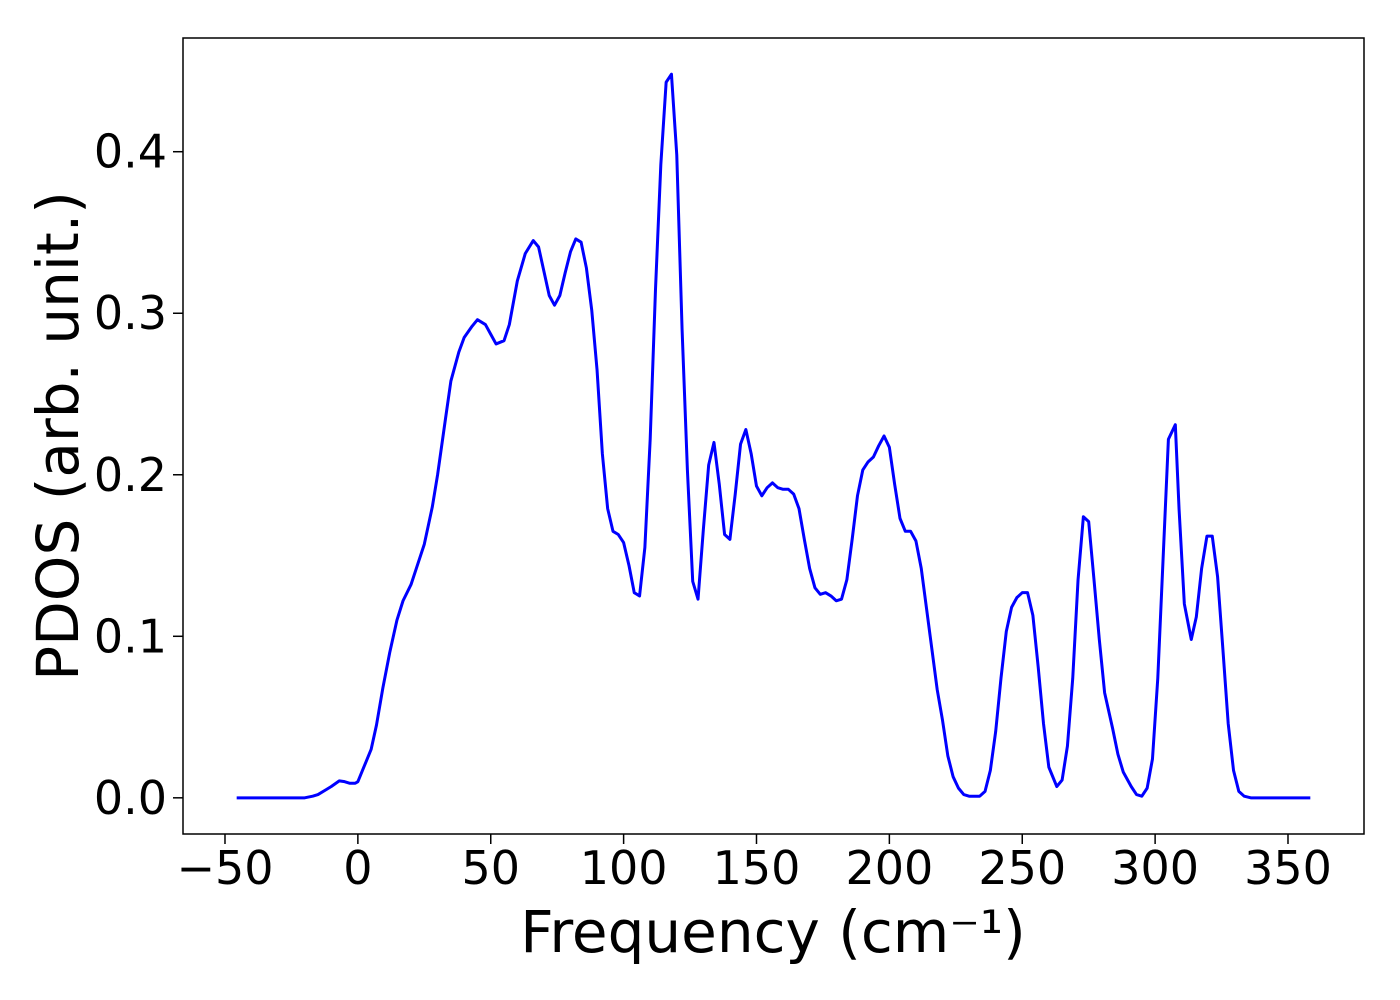 Image resolution: width=1400 pixels, height=1000 pixels. Describe the element at coordinates (130, 313) in the screenshot. I see `y-tick-label: 0.3` at that location.